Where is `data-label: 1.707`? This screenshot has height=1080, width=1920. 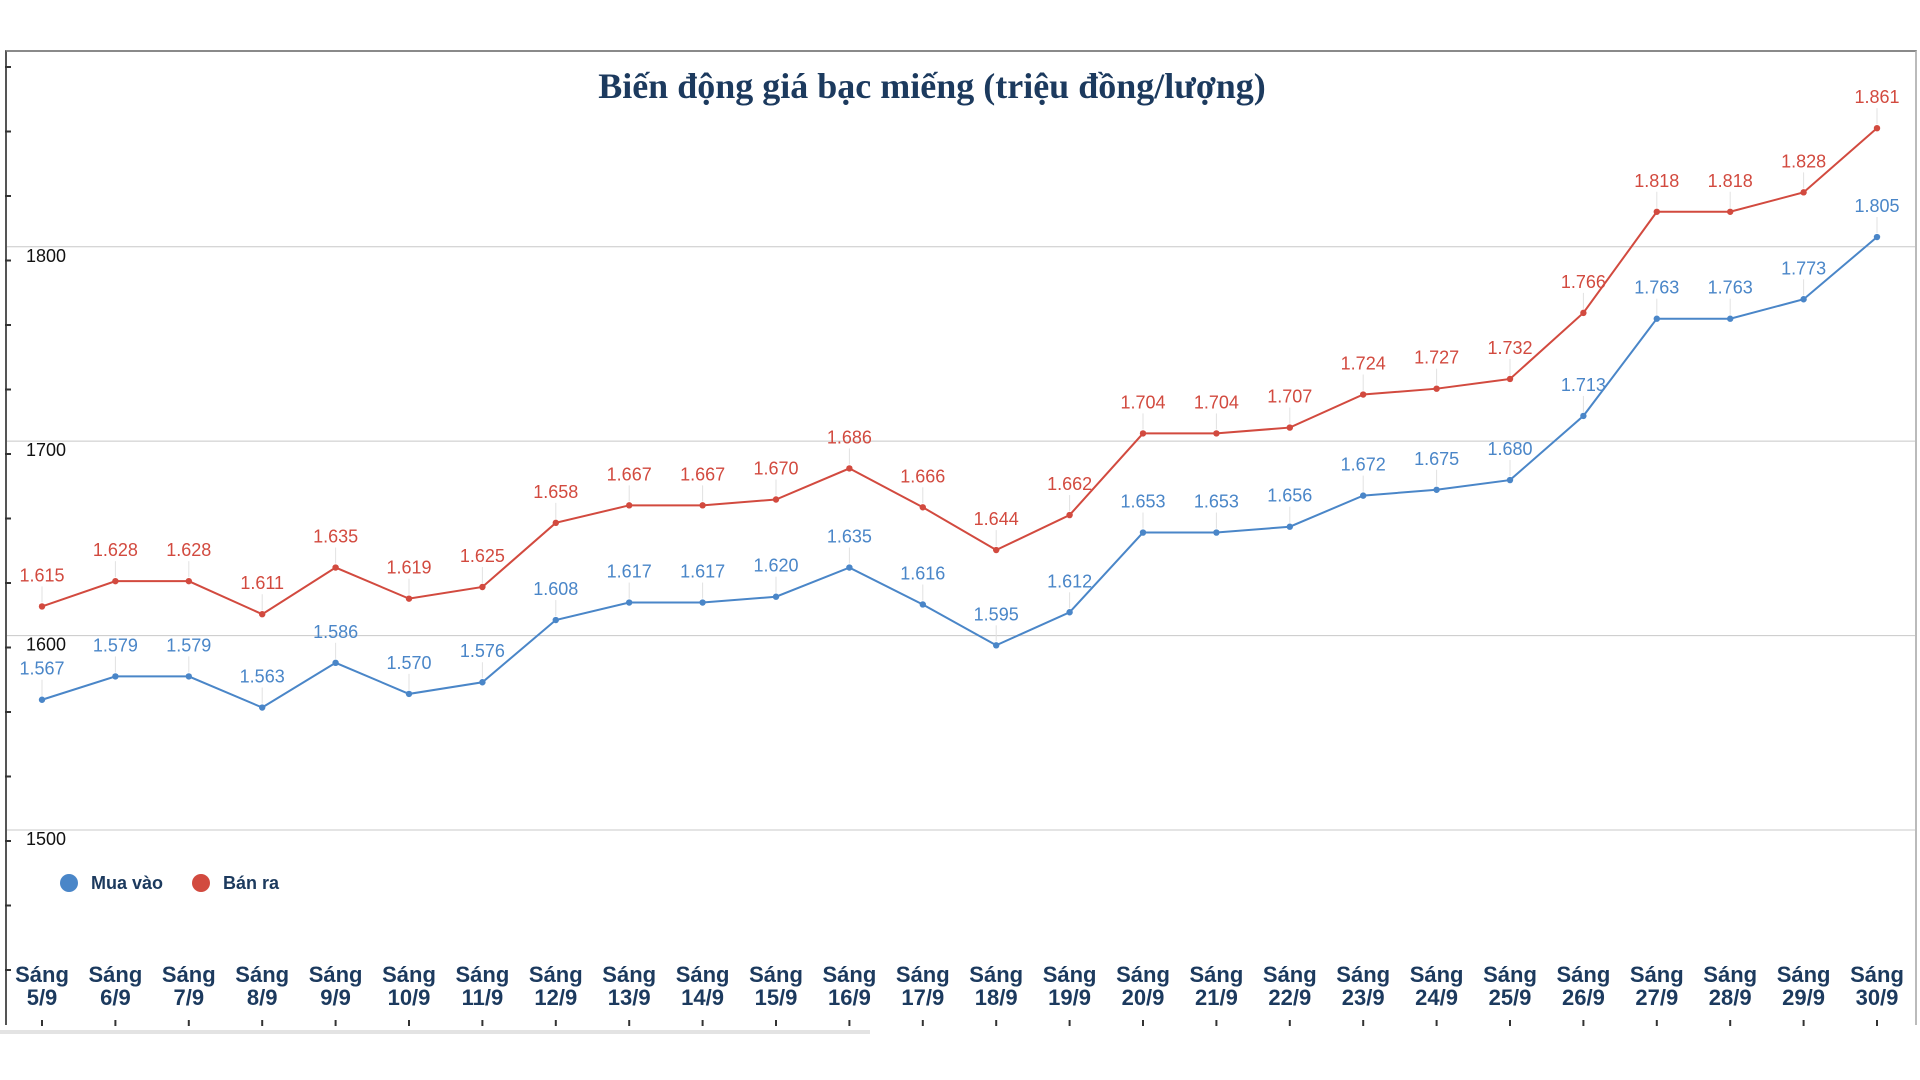 data-label: 1.707 is located at coordinates (1289, 397).